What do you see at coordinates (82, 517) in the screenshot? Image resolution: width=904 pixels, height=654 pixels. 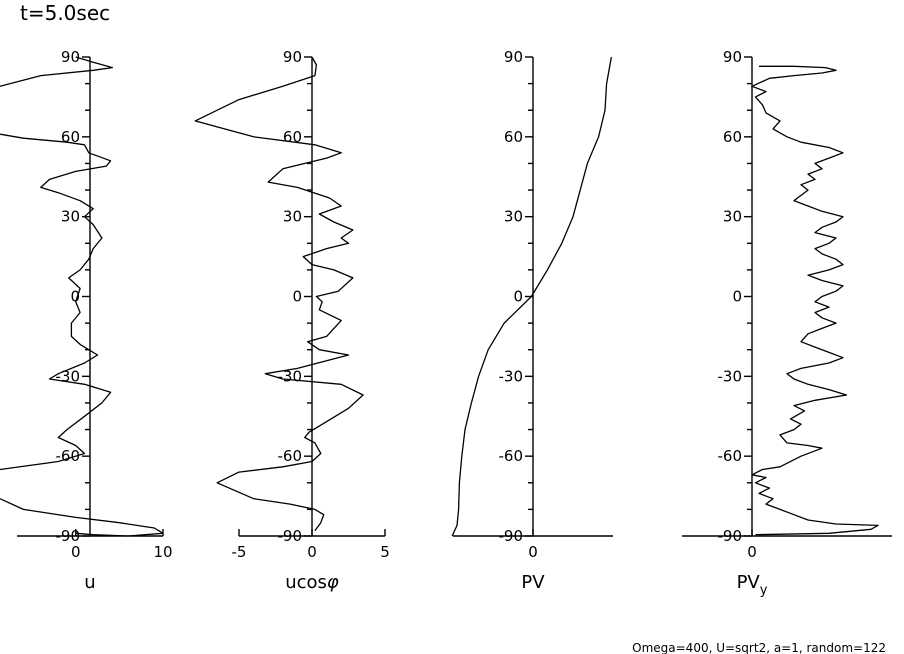 I see `series-line-u` at bounding box center [82, 517].